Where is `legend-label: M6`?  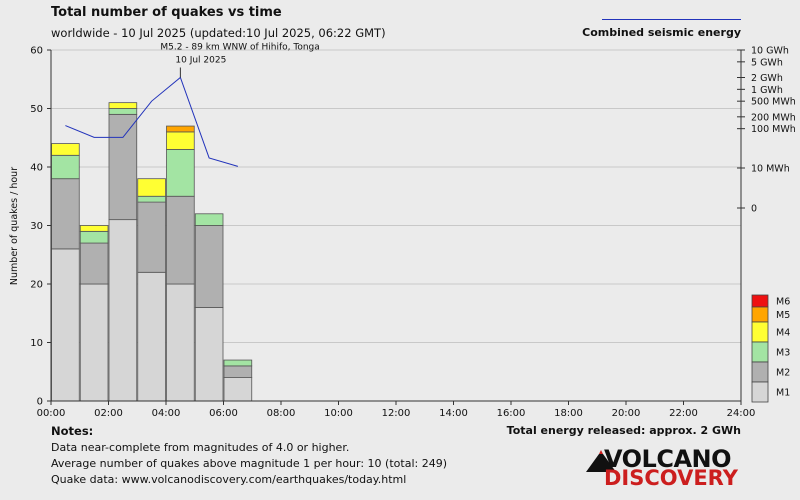 legend-label: M6 is located at coordinates (783, 302).